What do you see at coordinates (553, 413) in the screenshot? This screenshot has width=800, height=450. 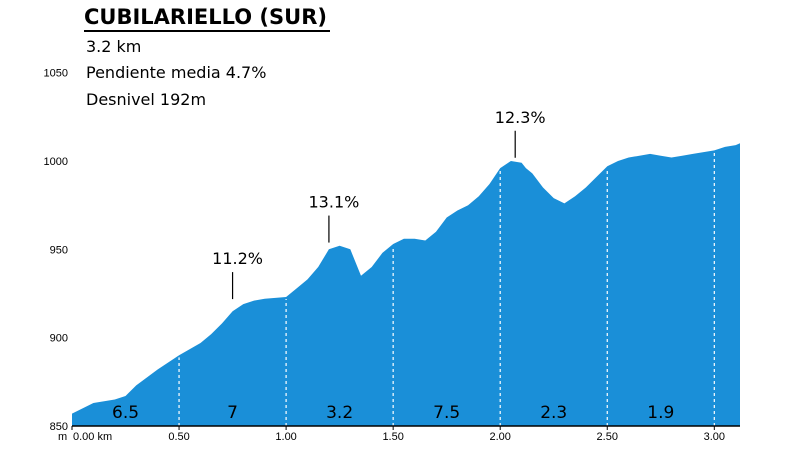 I see `segment-gradient-label: 2.3` at bounding box center [553, 413].